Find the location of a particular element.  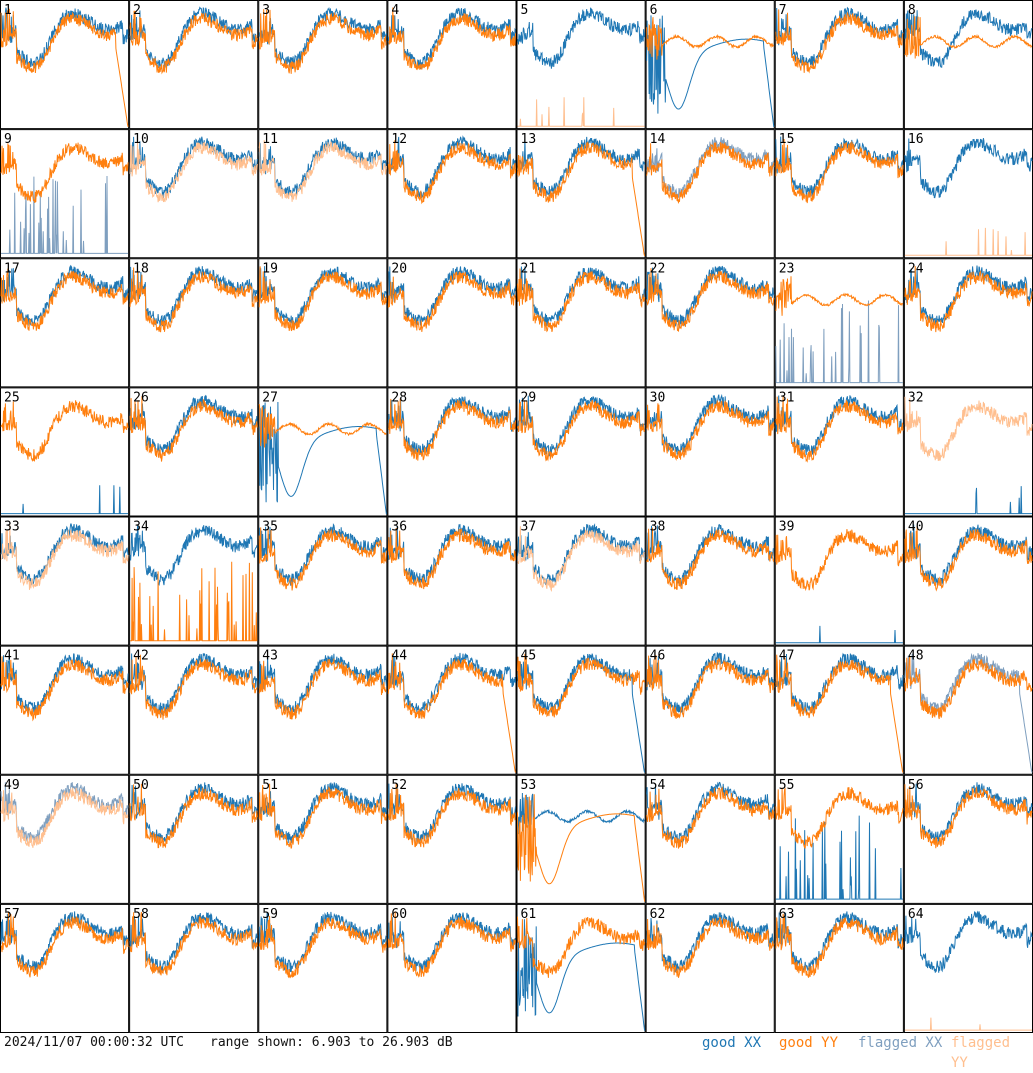

panel-29: 29 is located at coordinates (581, 452).